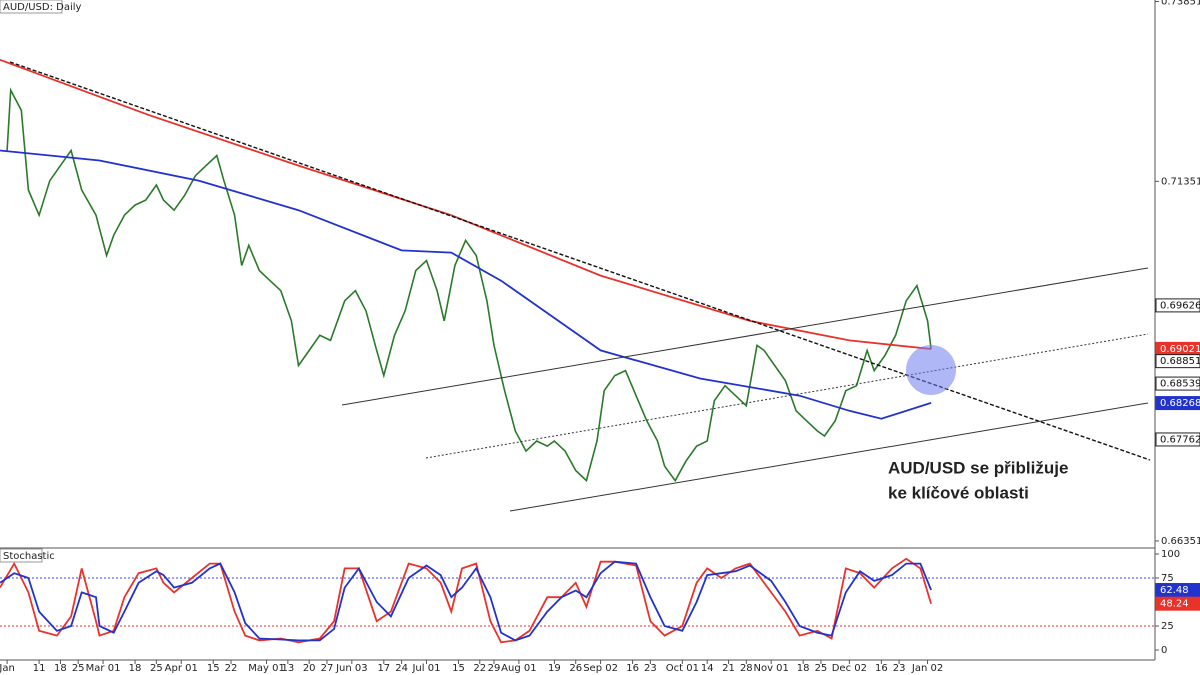  I want to click on x-tick-label: Apr 01, so click(181, 668).